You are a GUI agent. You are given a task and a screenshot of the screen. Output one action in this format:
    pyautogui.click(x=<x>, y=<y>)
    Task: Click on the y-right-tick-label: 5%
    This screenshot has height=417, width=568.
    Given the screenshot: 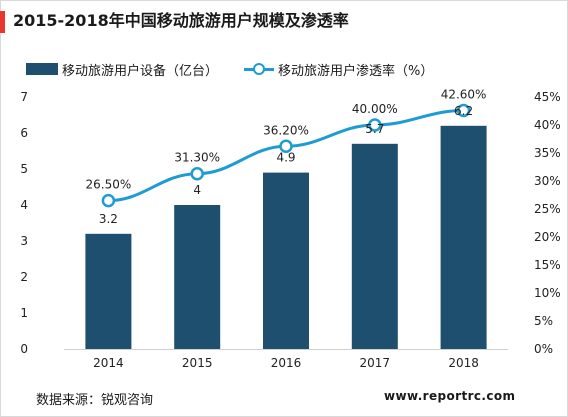 What is the action you would take?
    pyautogui.click(x=543, y=321)
    